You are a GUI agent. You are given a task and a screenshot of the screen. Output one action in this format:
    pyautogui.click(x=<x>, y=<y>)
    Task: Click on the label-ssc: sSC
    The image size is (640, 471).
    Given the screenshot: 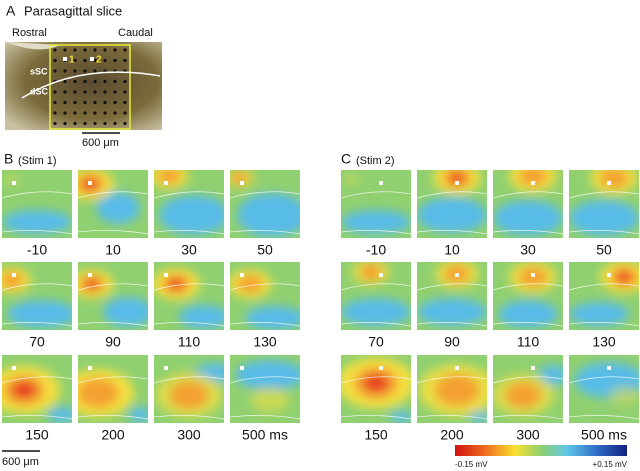 What is the action you would take?
    pyautogui.click(x=39, y=71)
    